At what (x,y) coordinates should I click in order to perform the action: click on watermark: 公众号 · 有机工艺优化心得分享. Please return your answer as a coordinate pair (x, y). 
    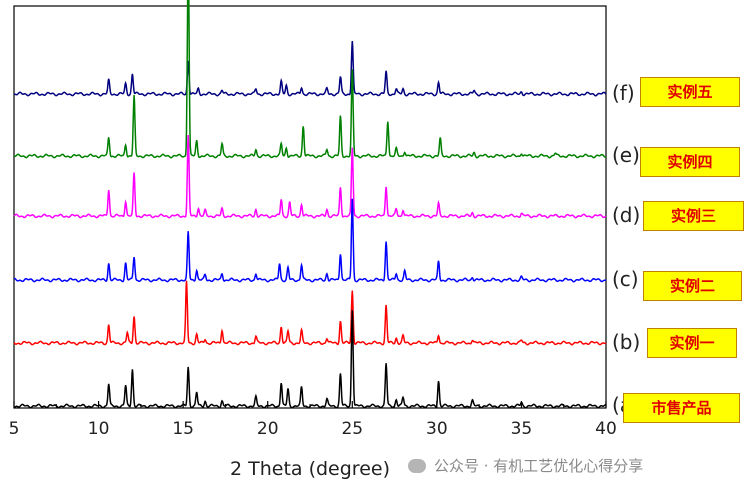
    Looking at the image, I should click on (525, 465).